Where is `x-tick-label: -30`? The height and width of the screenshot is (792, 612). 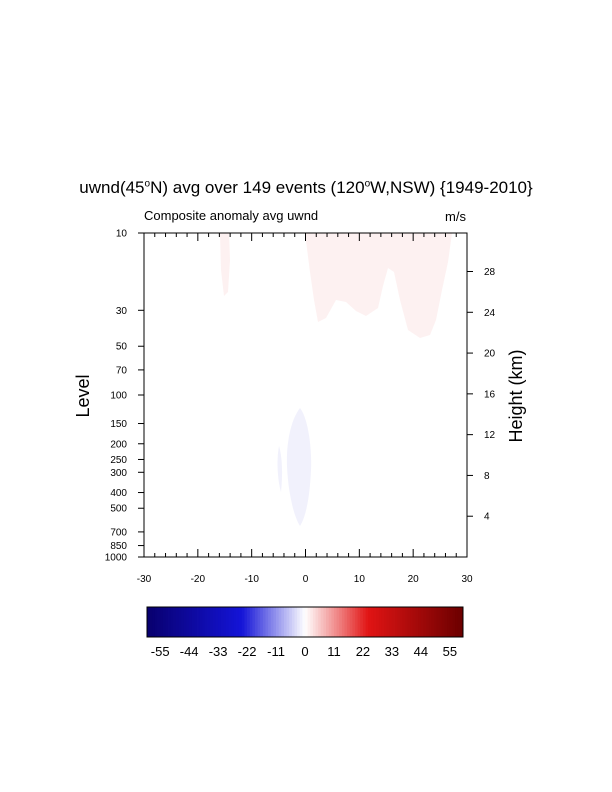
x-tick-label: -30 is located at coordinates (144, 579).